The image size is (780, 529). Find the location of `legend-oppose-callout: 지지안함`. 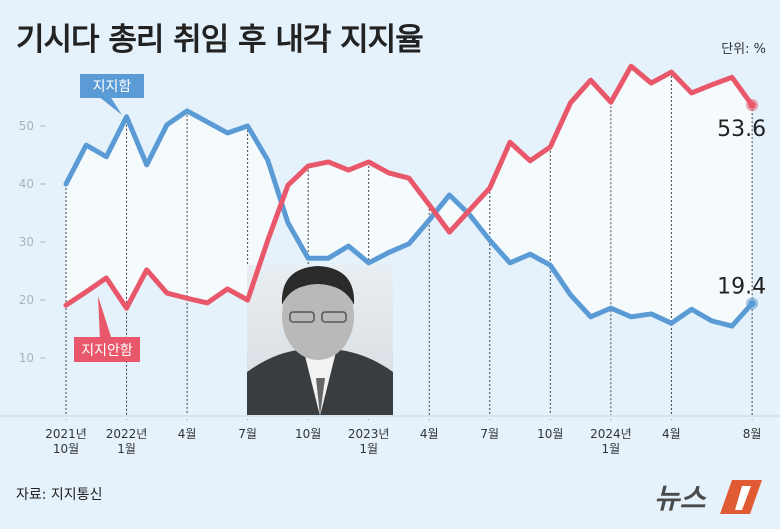

legend-oppose-callout: 지지안함 is located at coordinates (107, 329).